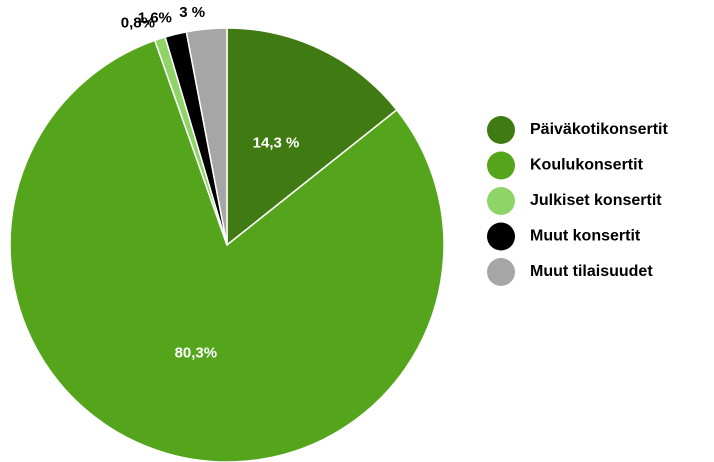 The image size is (714, 462). I want to click on legend-label: Julkiset konsertit, so click(596, 200).